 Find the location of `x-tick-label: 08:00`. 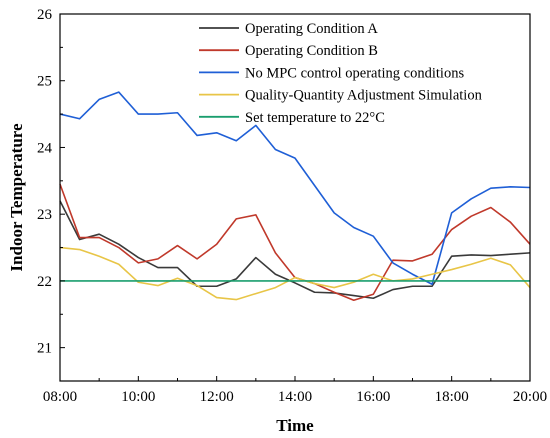

x-tick-label: 08:00 is located at coordinates (60, 397).